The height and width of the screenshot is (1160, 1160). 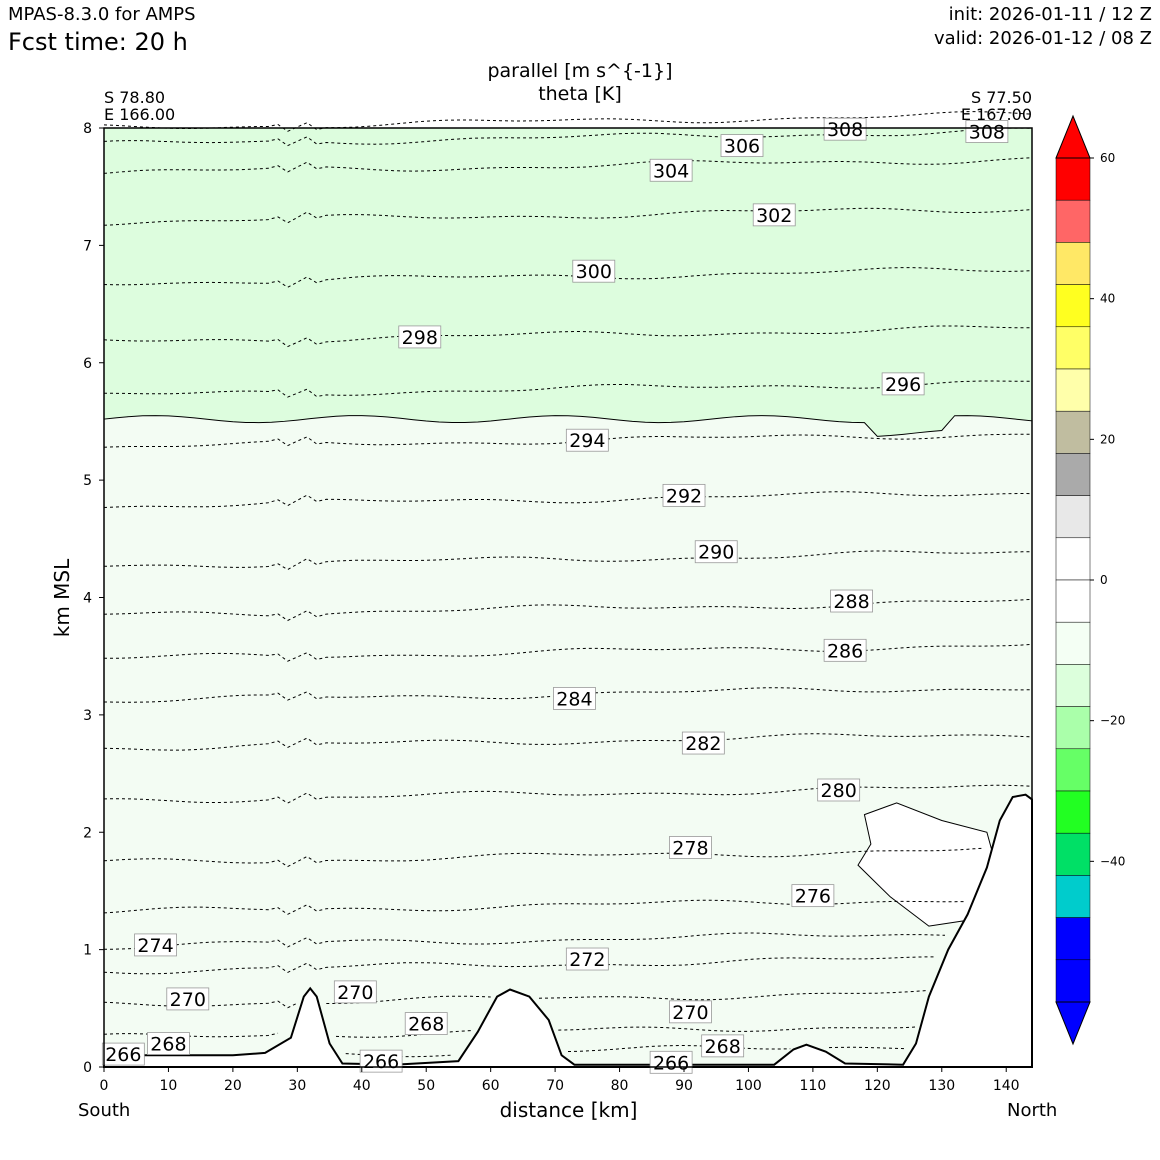 I want to click on contour-label: 306, so click(x=742, y=147).